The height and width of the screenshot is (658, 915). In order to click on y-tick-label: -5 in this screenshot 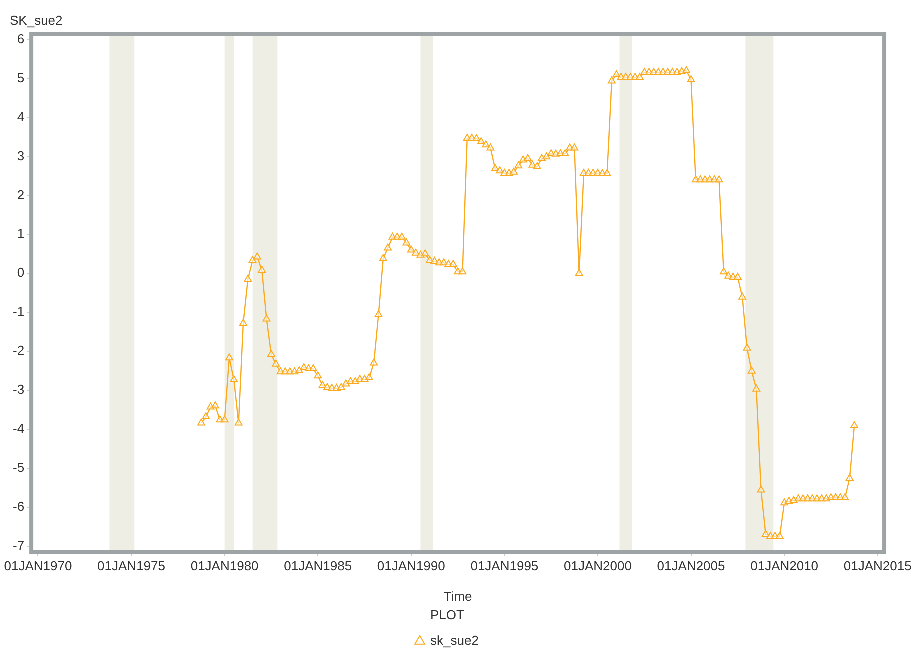, I will do `click(18, 467)`.